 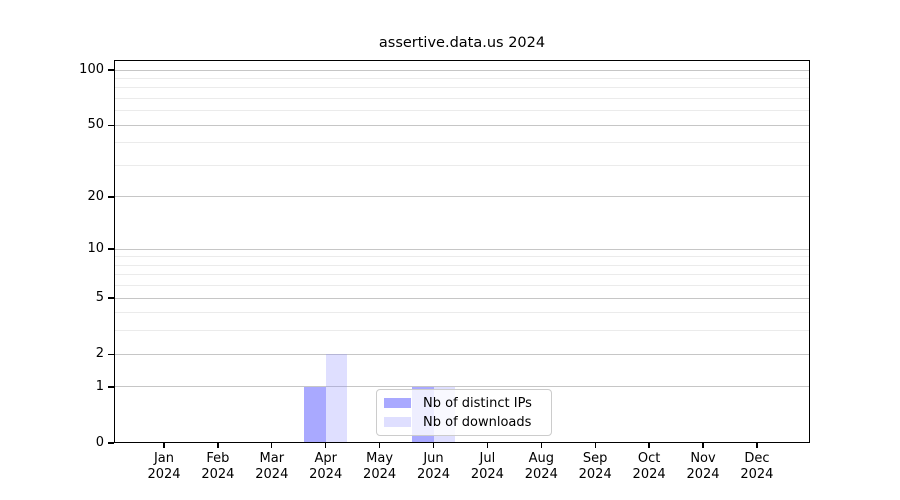 What do you see at coordinates (477, 403) in the screenshot?
I see `legend-label-1: Nb of distinct IPs` at bounding box center [477, 403].